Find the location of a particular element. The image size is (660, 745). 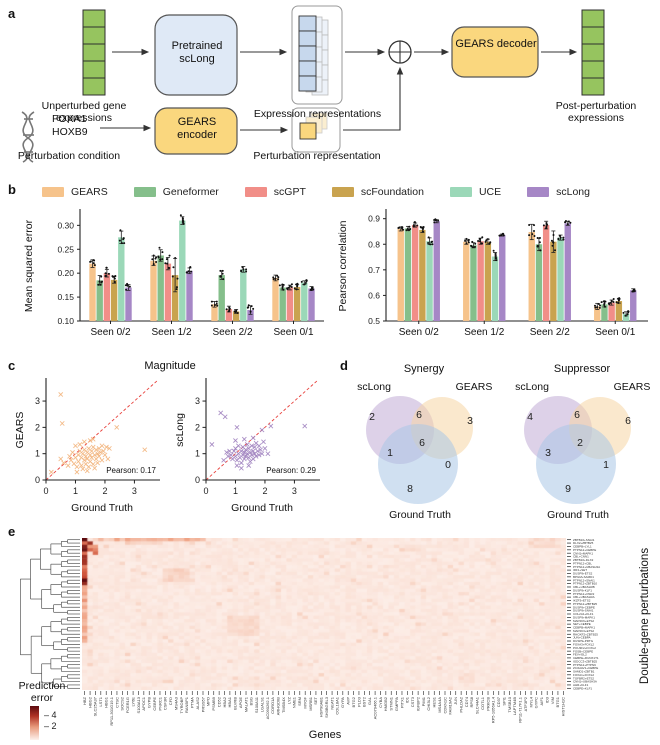

svg-text: CDKN1C is located at coordinates (444, 705).